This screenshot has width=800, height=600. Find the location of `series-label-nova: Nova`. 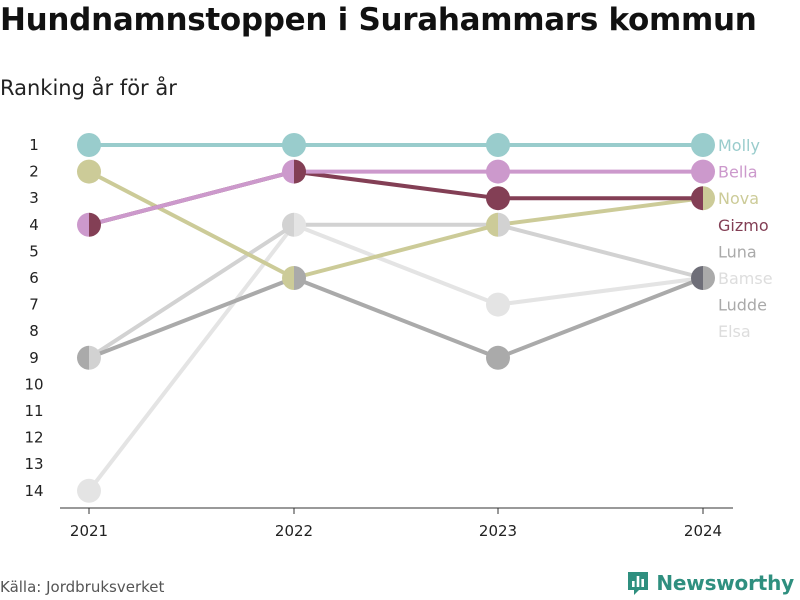

series-label-nova: Nova is located at coordinates (738, 198).